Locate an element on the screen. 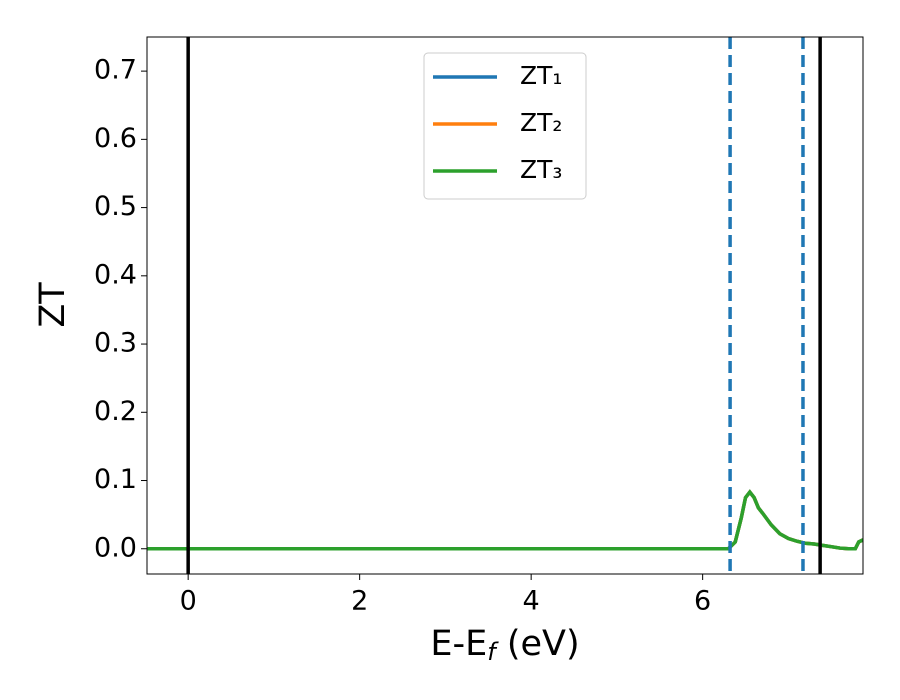  legend-label: ZT₂ is located at coordinates (541, 122).